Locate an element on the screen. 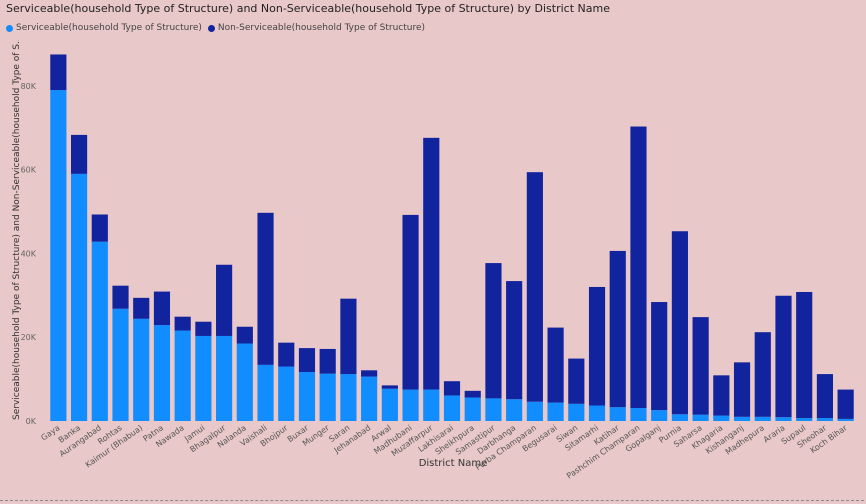  y-tick-label: 0K is located at coordinates (31, 421).